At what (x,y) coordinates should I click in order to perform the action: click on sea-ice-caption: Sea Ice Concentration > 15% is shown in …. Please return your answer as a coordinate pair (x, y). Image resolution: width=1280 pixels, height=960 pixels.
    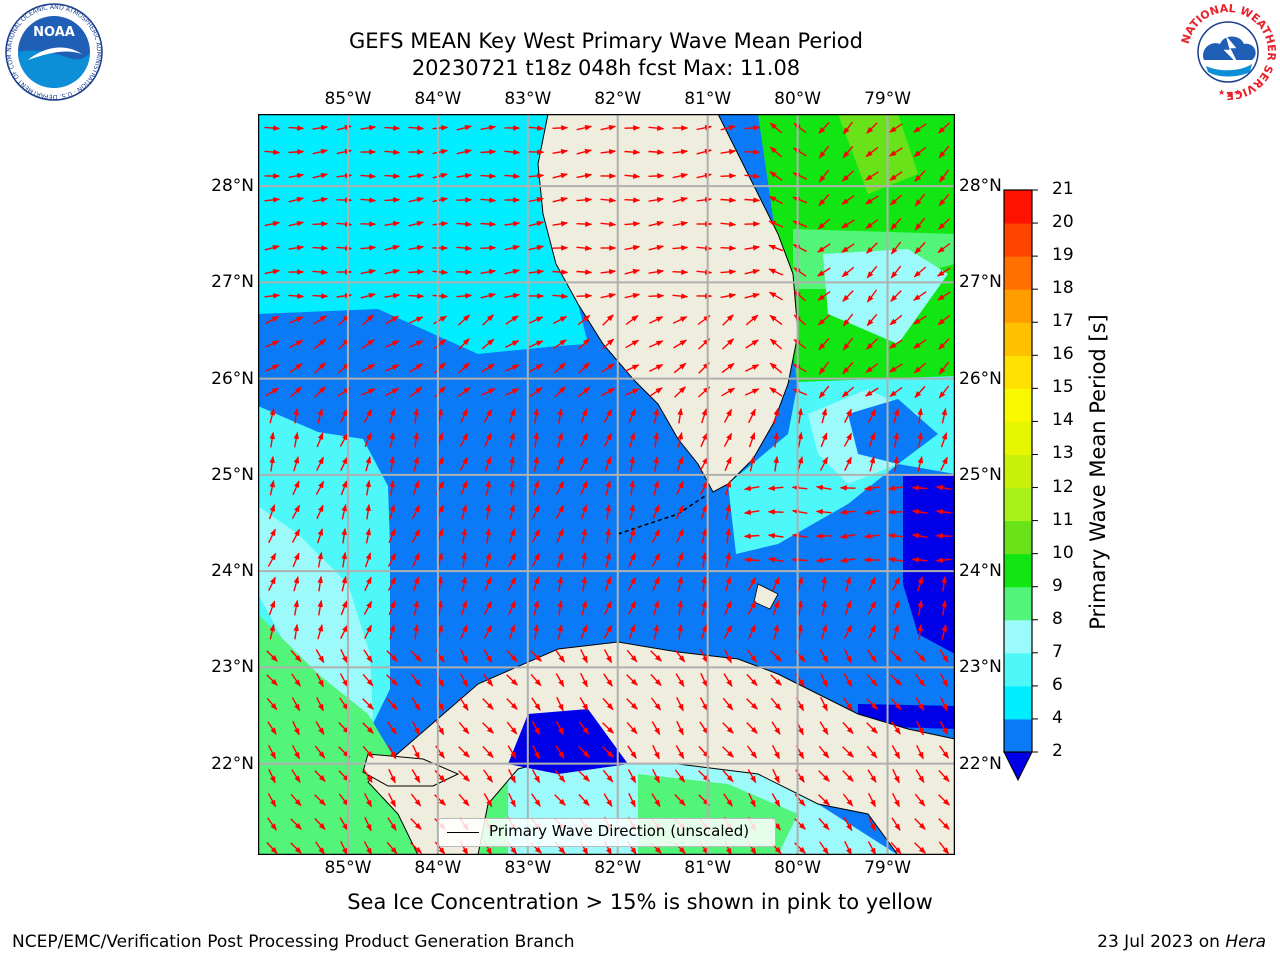
    Looking at the image, I should click on (640, 902).